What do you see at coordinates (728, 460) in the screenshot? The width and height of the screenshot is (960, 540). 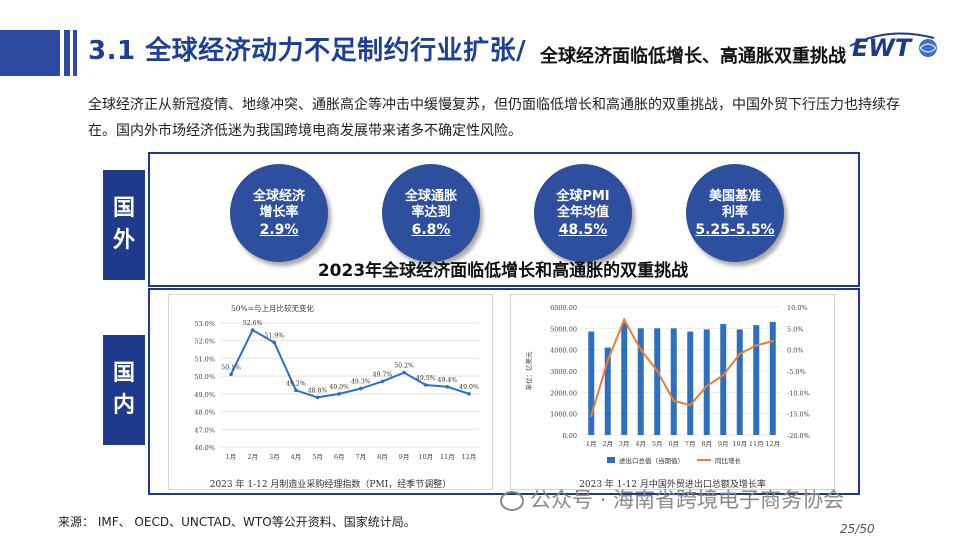 I see `trade-legend-line: 同比增长` at bounding box center [728, 460].